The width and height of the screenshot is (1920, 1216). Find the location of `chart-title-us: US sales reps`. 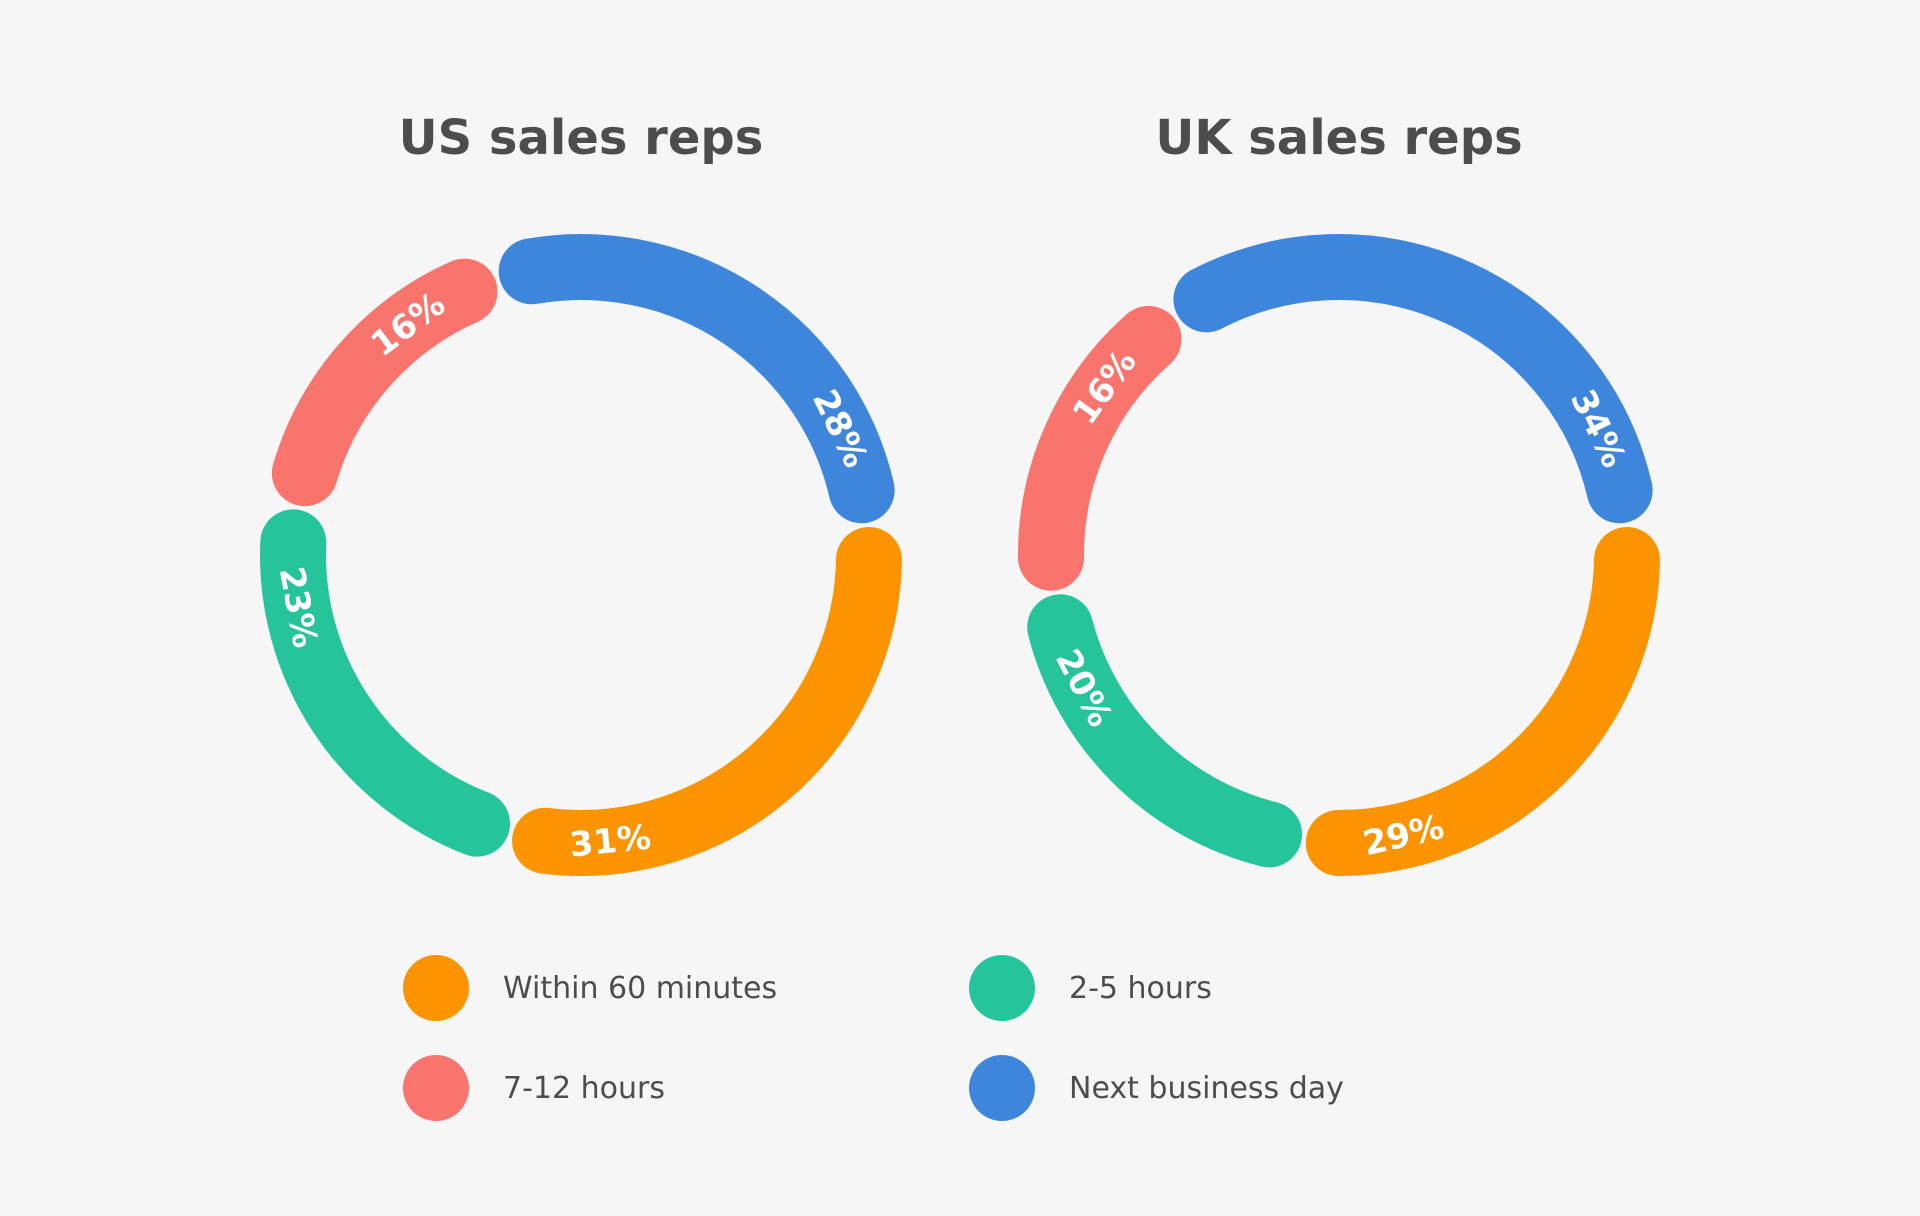

chart-title-us: US sales reps is located at coordinates (581, 138).